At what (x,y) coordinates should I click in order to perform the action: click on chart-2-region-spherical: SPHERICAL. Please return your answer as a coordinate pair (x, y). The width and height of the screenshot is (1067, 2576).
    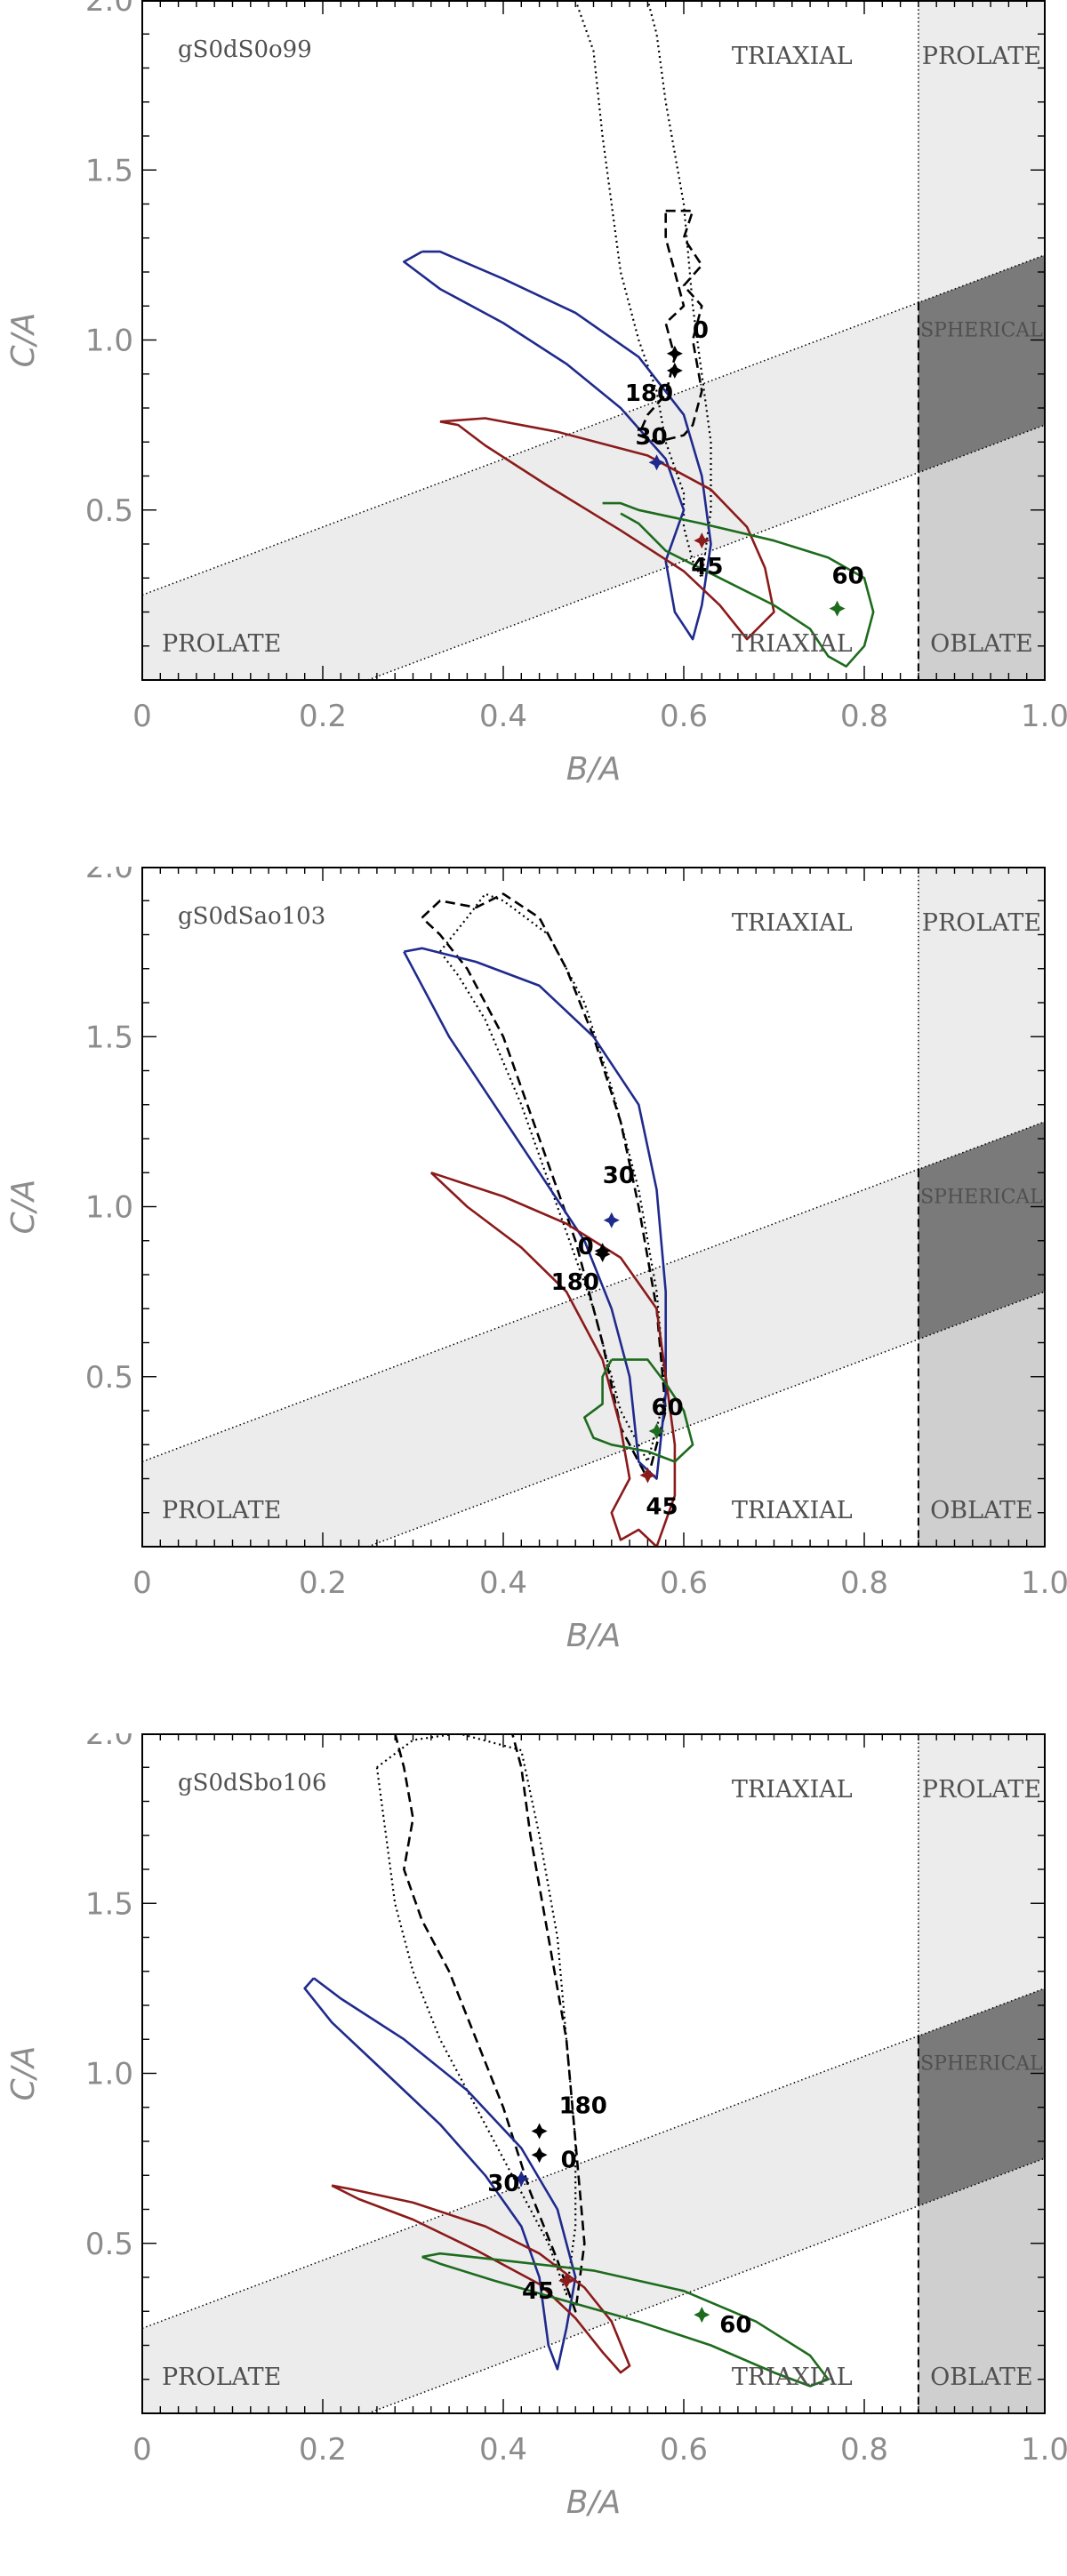
    Looking at the image, I should click on (982, 1198).